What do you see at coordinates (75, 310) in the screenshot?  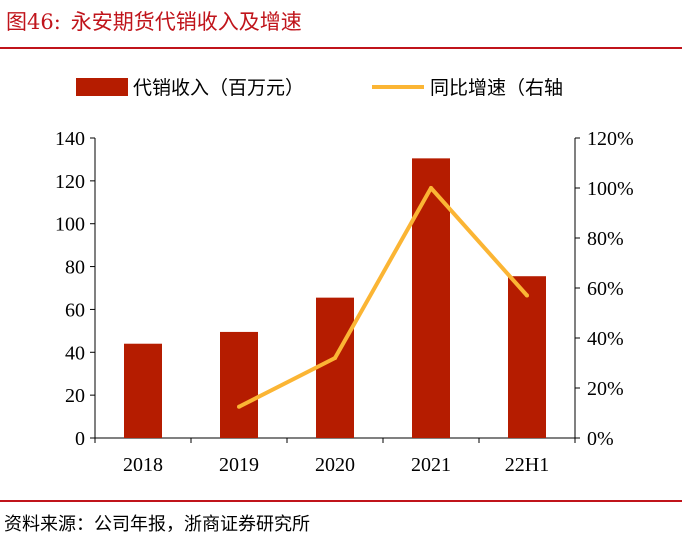 I see `left-axis-tick-label: 60` at bounding box center [75, 310].